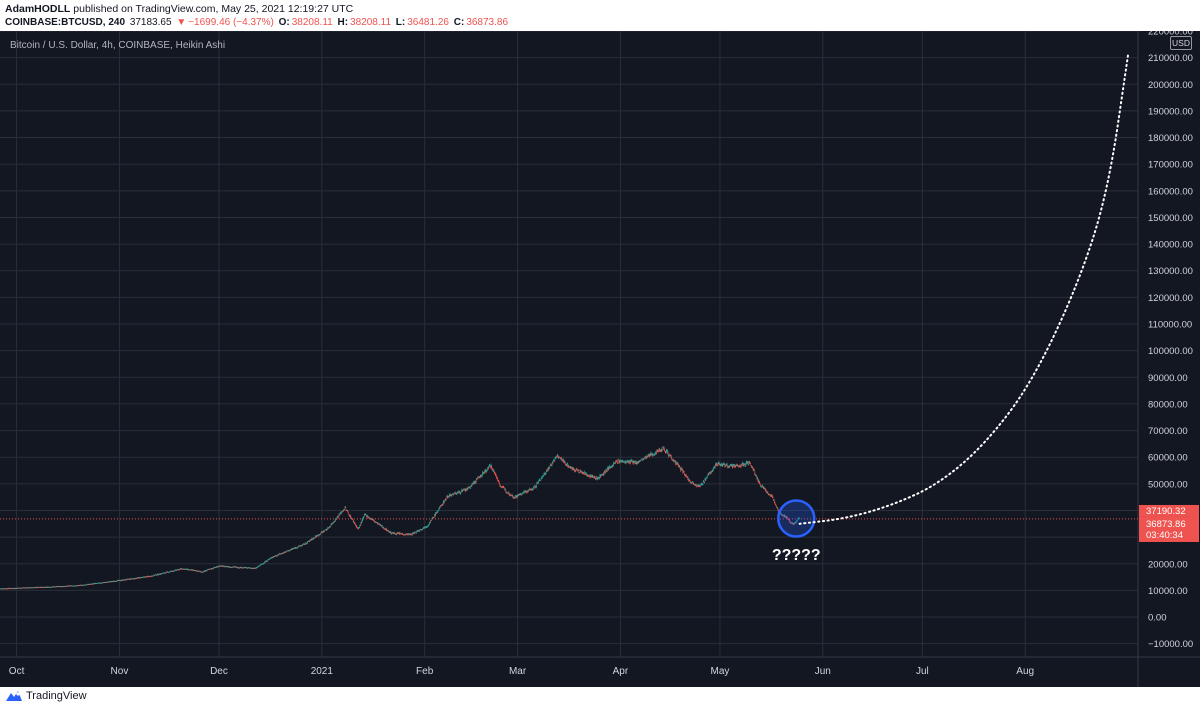 The height and width of the screenshot is (709, 1200). What do you see at coordinates (1181, 43) in the screenshot?
I see `currency-badge: USD` at bounding box center [1181, 43].